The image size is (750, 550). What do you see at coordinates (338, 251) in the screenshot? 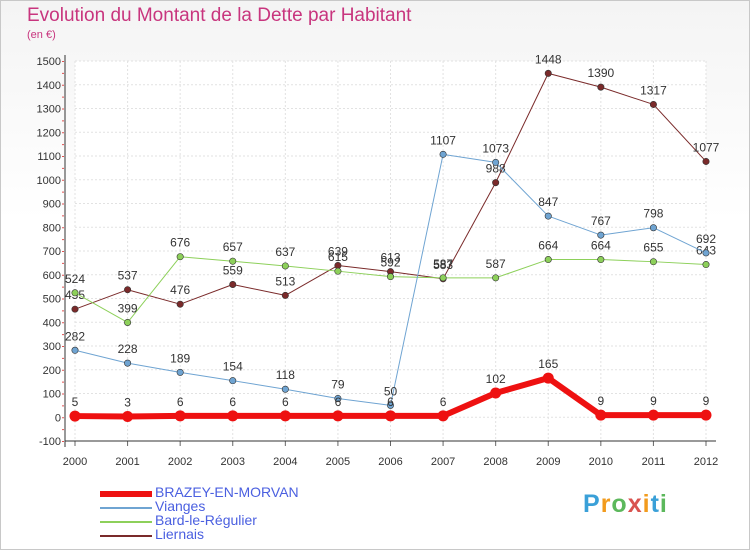
I see `data-label: 639` at bounding box center [338, 251].